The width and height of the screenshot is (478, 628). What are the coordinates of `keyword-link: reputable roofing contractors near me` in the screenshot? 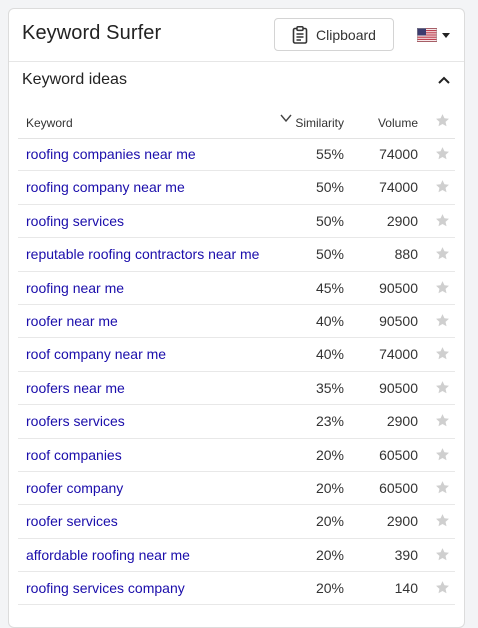 It's located at (143, 254).